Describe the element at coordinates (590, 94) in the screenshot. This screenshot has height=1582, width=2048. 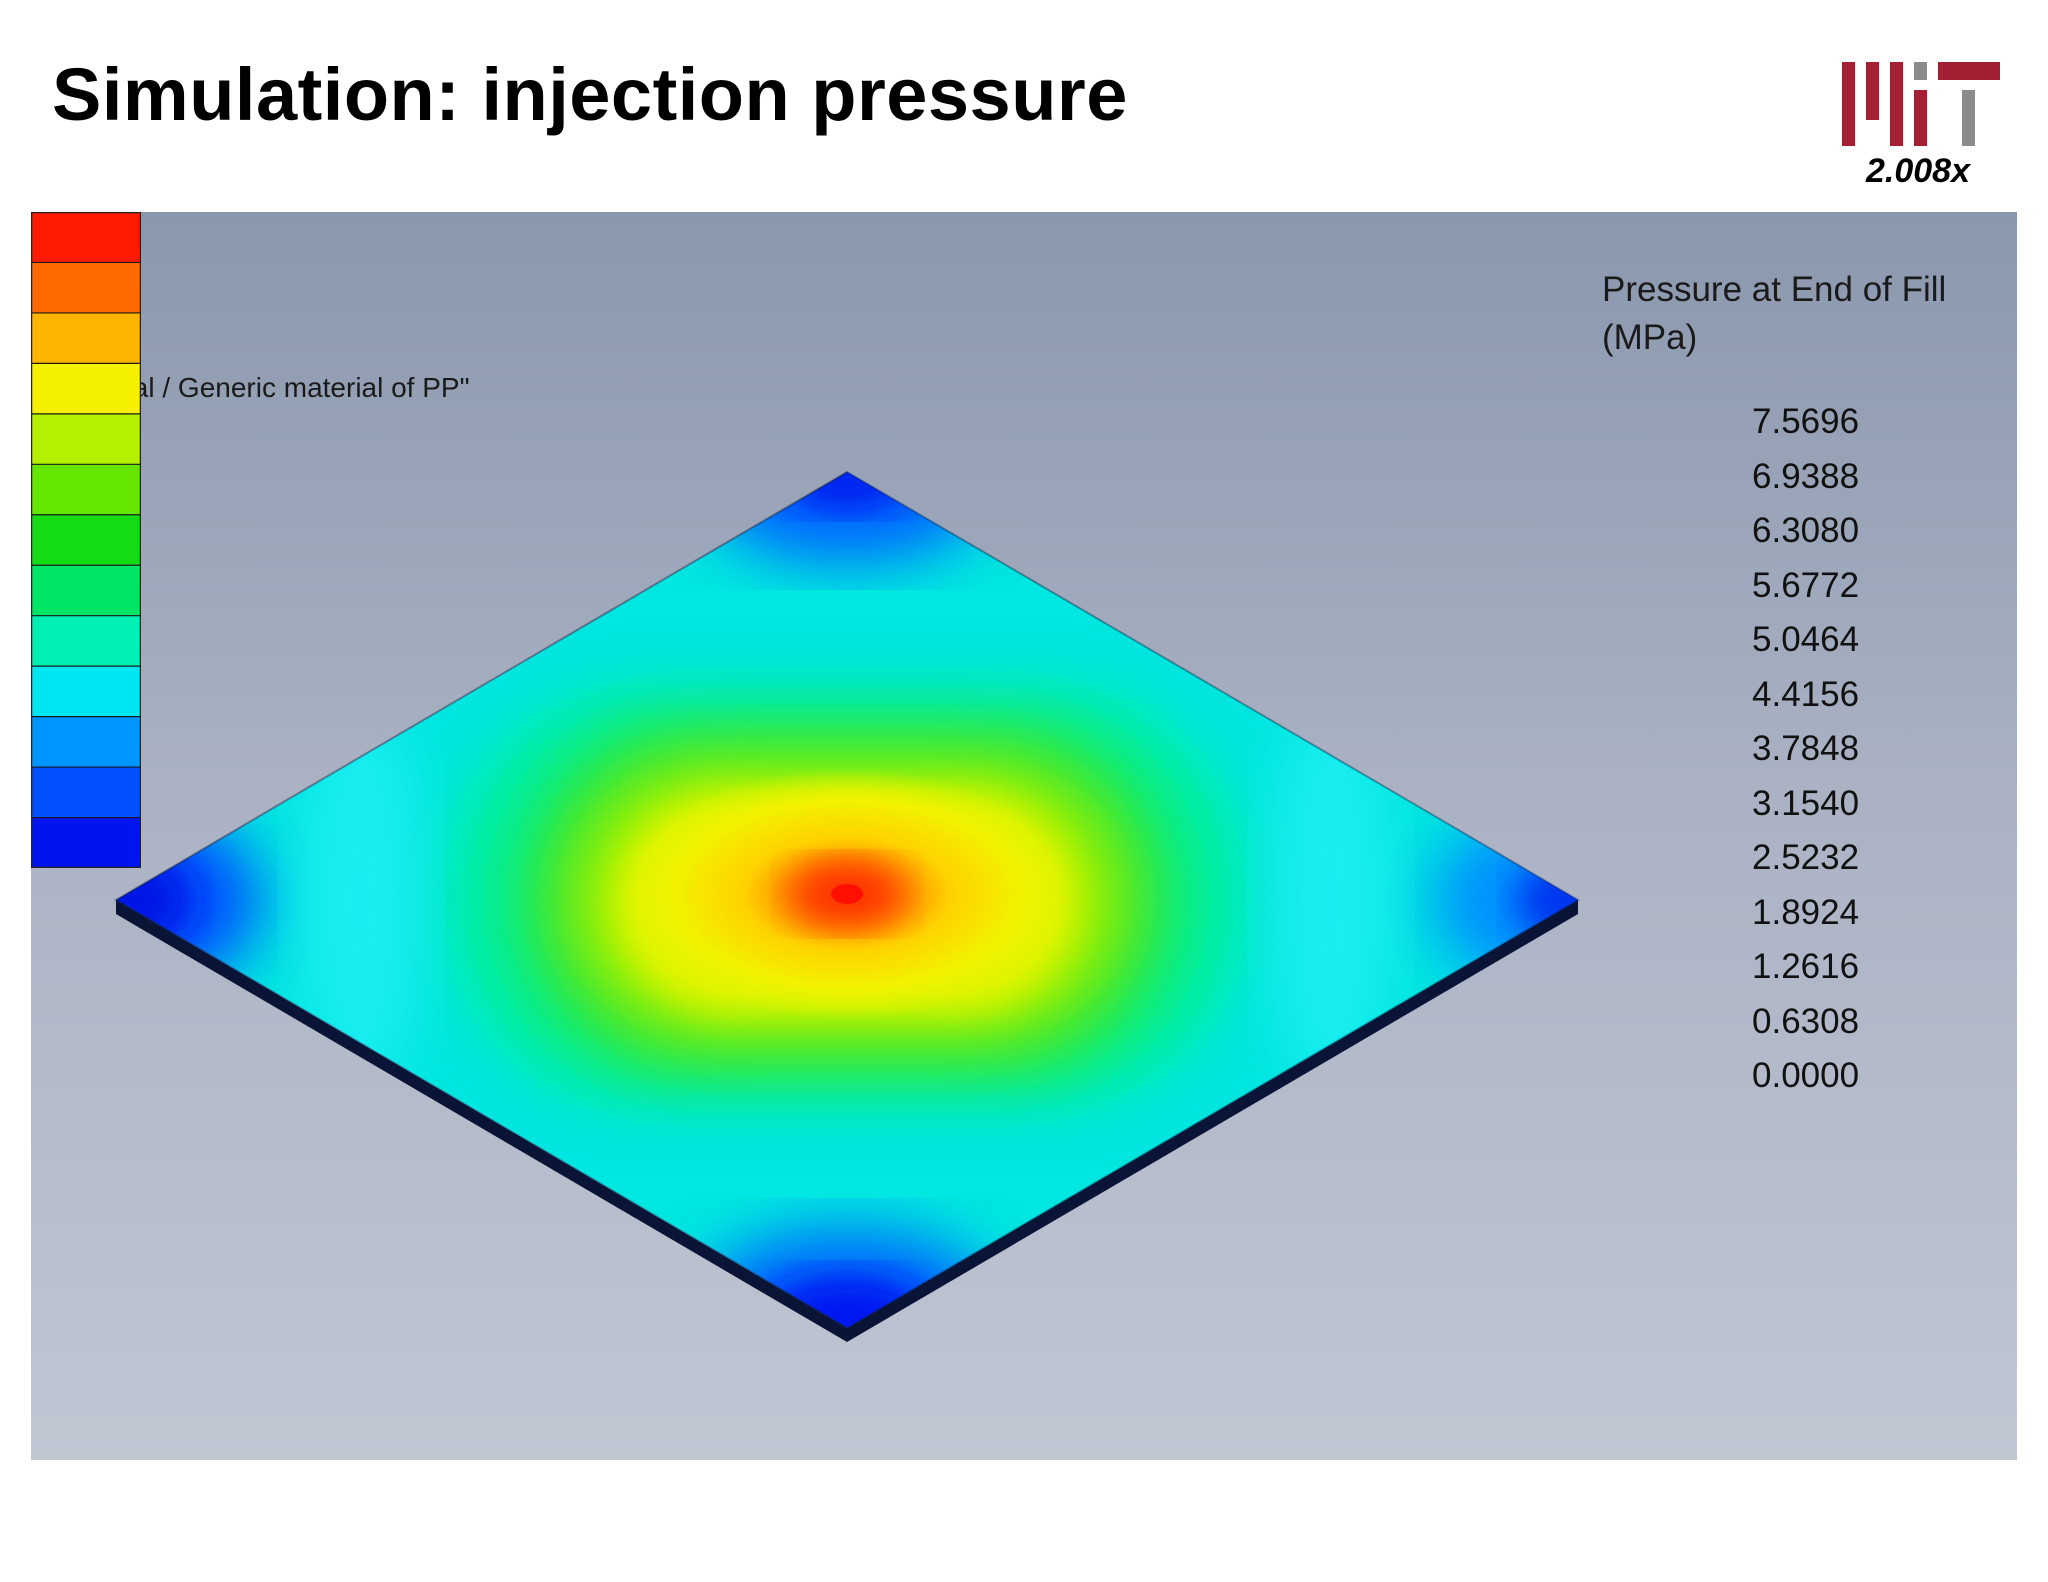
I see `slide-title: Simulation: injection pressure` at that location.